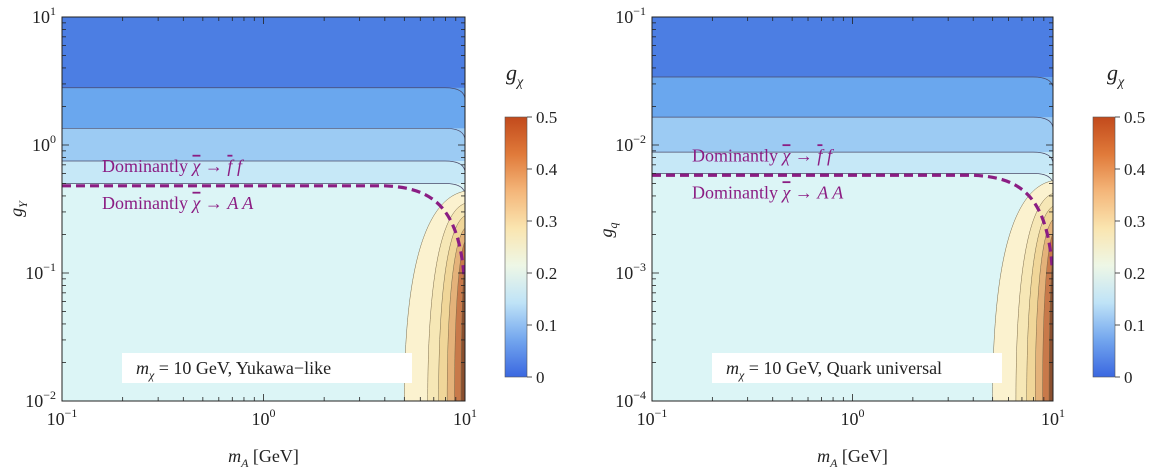 The width and height of the screenshot is (1153, 468). Describe the element at coordinates (18, 208) in the screenshot. I see `y-axis-label: gY` at that location.